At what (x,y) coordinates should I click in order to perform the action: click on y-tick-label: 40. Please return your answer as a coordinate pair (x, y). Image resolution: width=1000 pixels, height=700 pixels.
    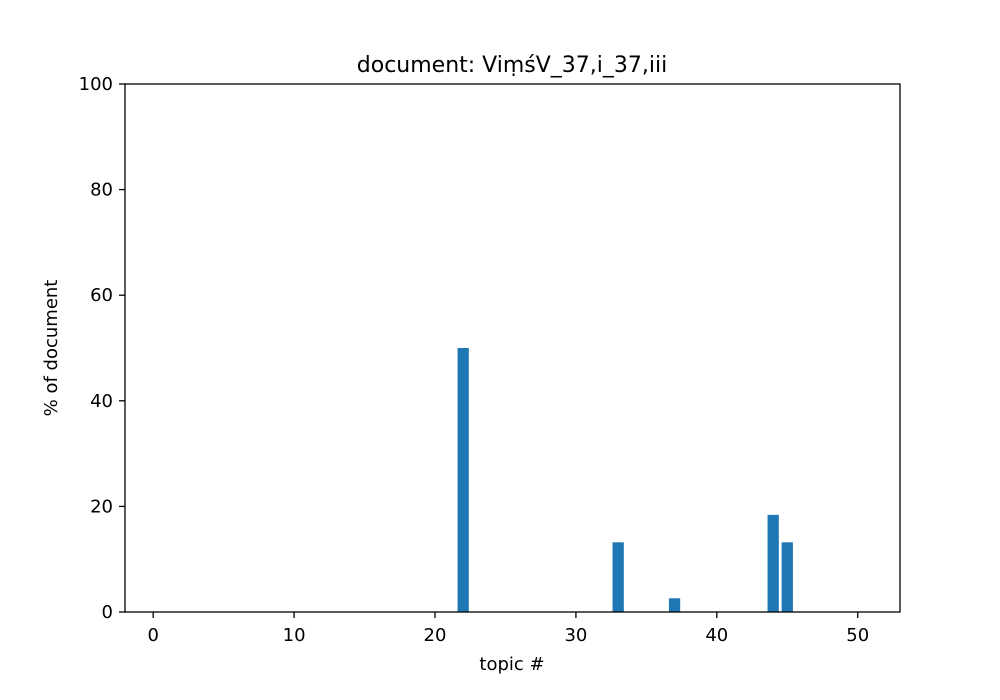
    Looking at the image, I should click on (101, 401).